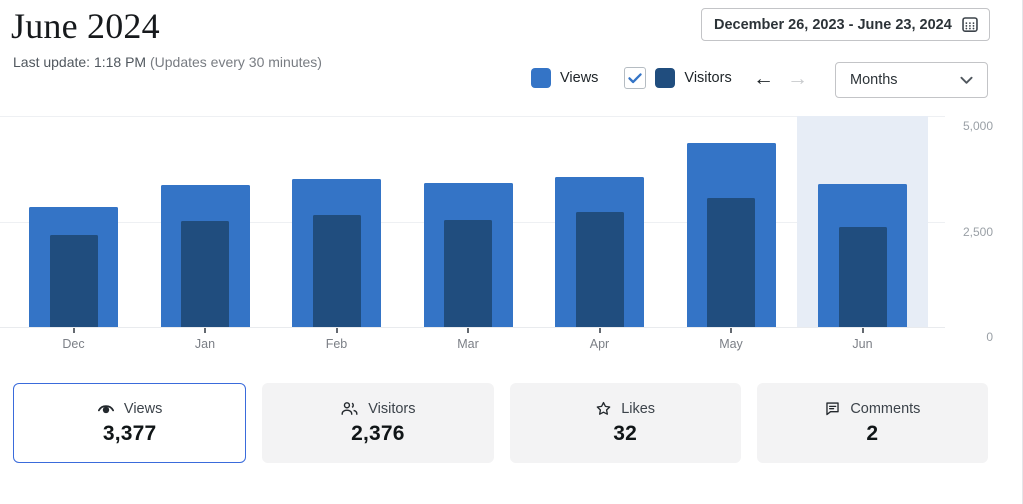 This screenshot has height=504, width=1023. I want to click on card-label: Visitors, so click(392, 408).